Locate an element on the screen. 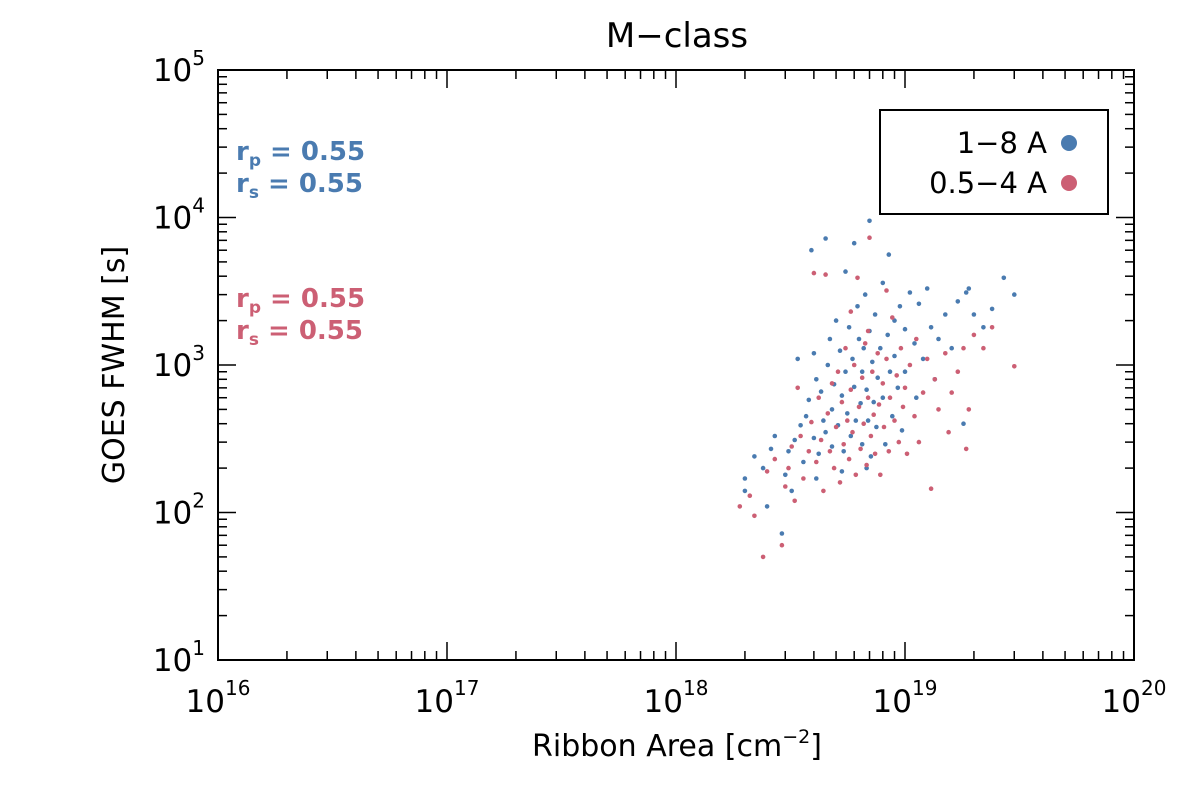  legend-marker is located at coordinates (1069, 143).